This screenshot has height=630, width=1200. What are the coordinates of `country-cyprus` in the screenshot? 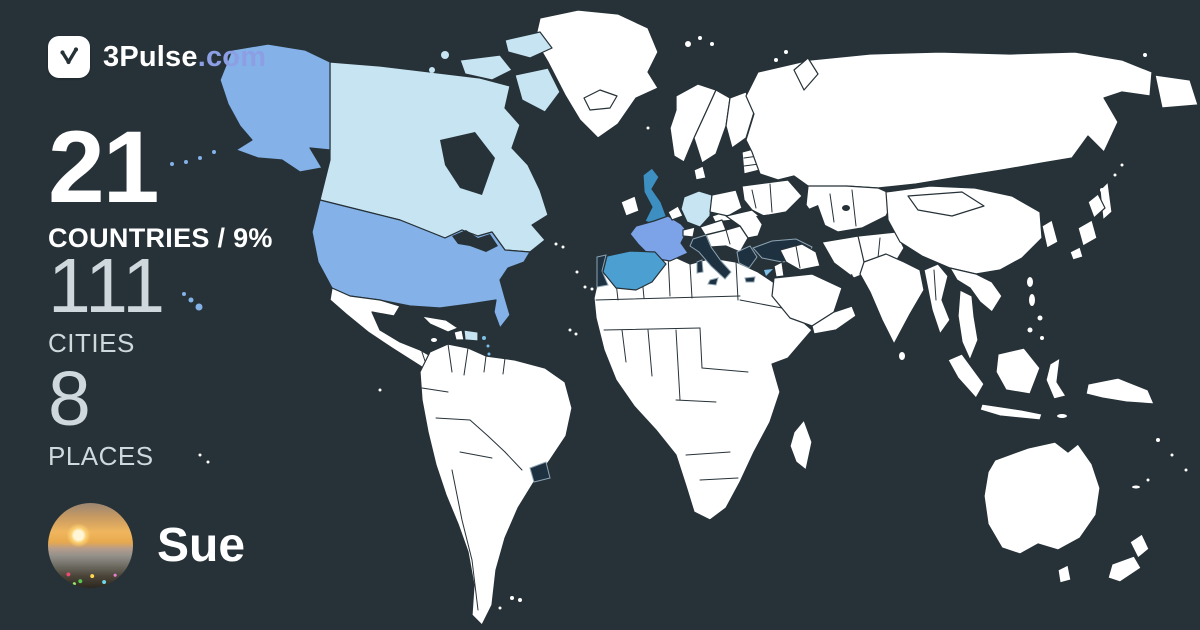 It's located at (768, 272).